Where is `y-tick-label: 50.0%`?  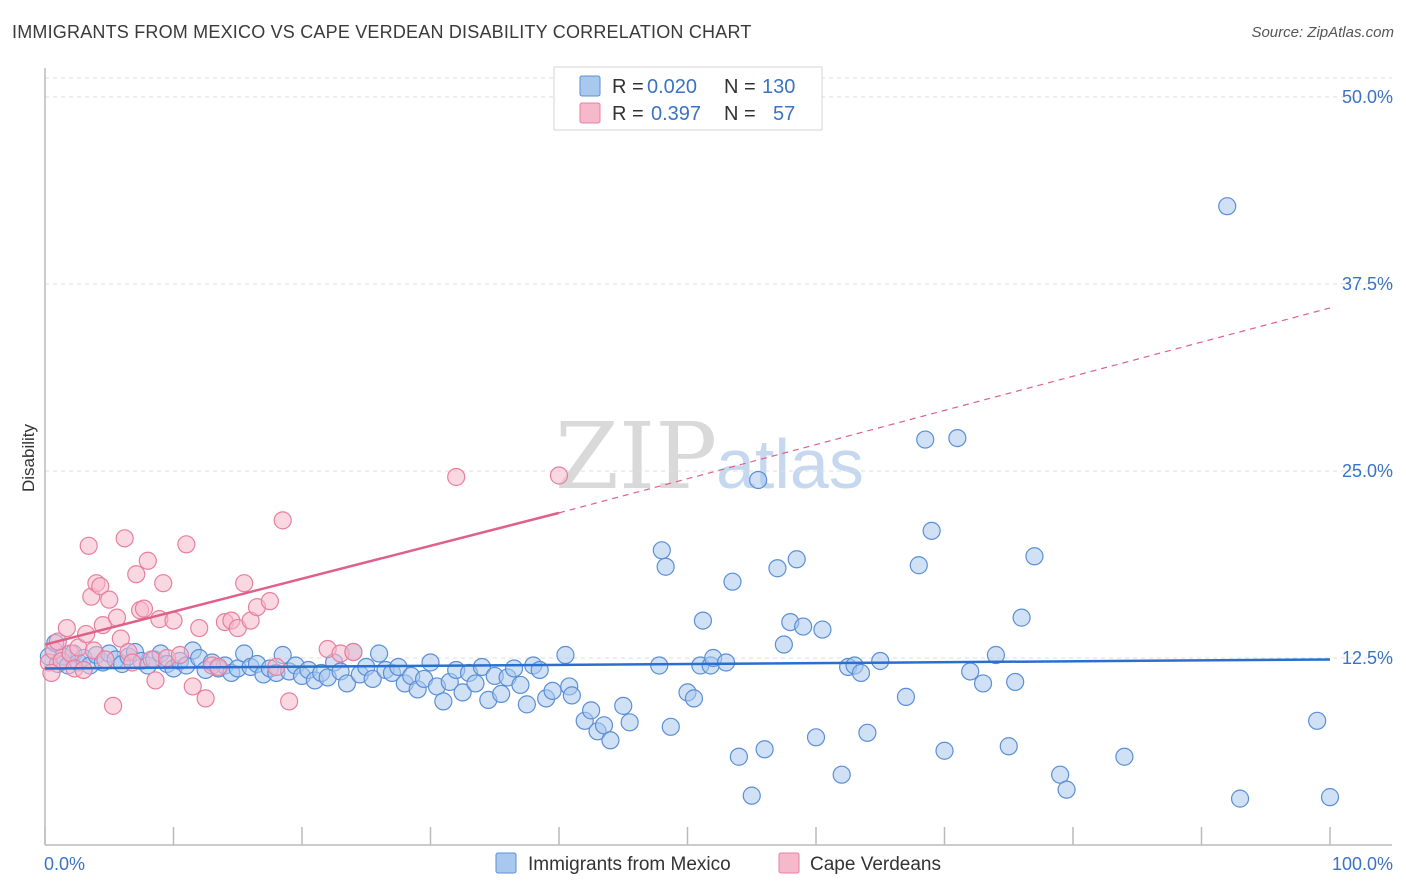 y-tick-label: 50.0% is located at coordinates (1367, 97).